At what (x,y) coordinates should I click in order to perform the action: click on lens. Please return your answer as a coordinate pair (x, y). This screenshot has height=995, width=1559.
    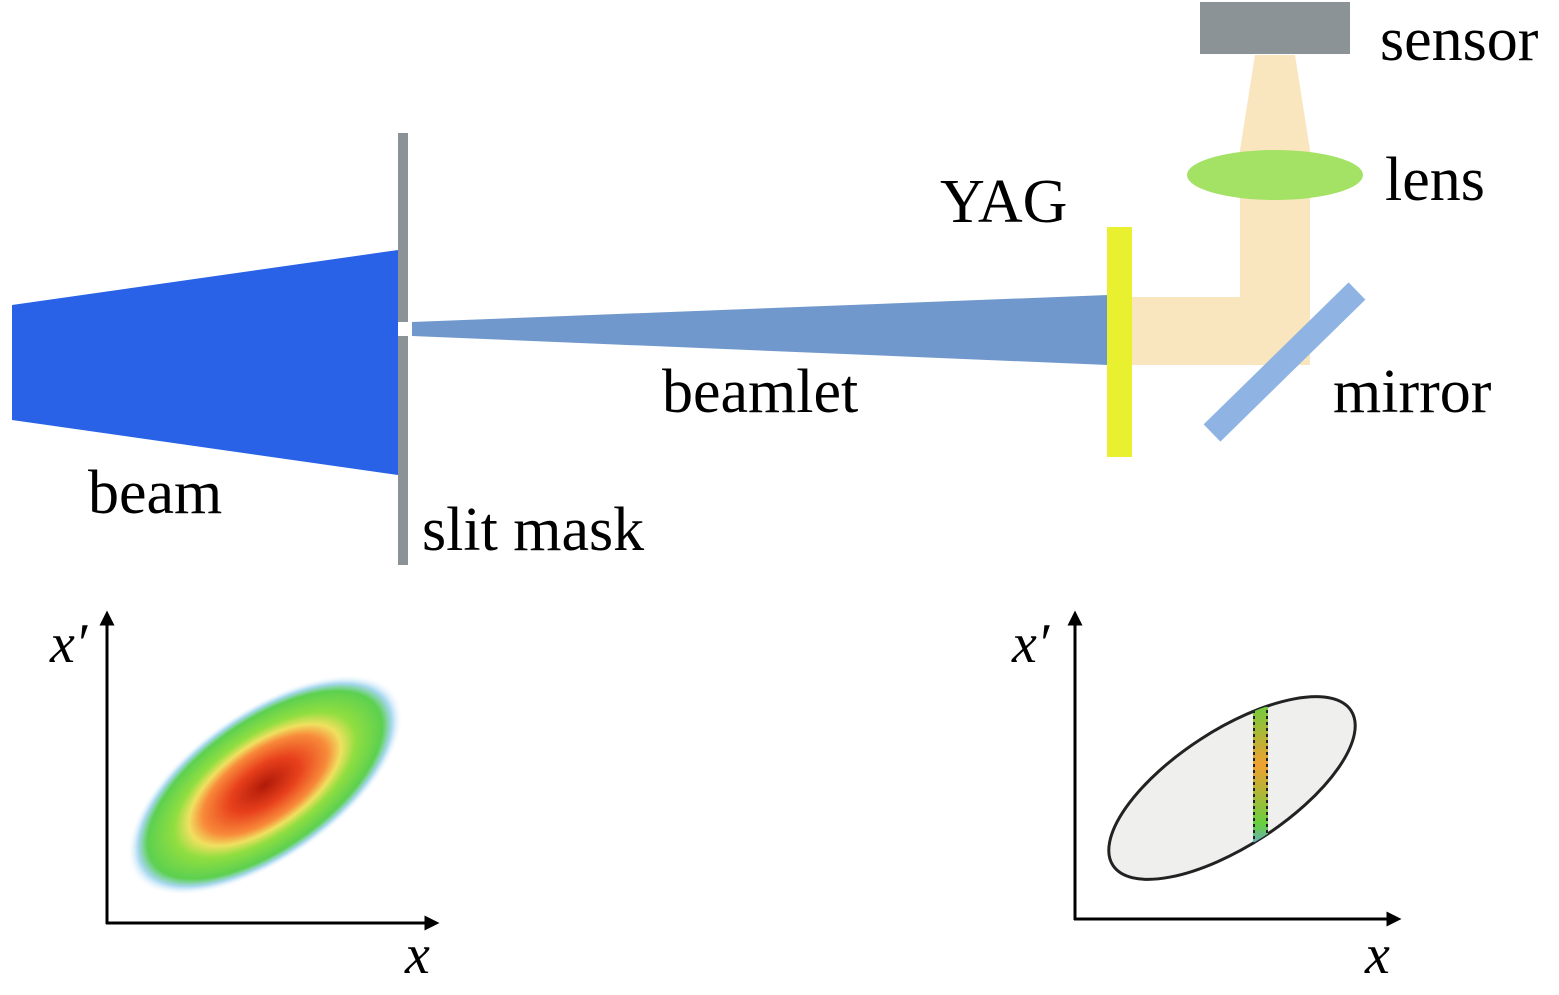
    Looking at the image, I should click on (1275, 175).